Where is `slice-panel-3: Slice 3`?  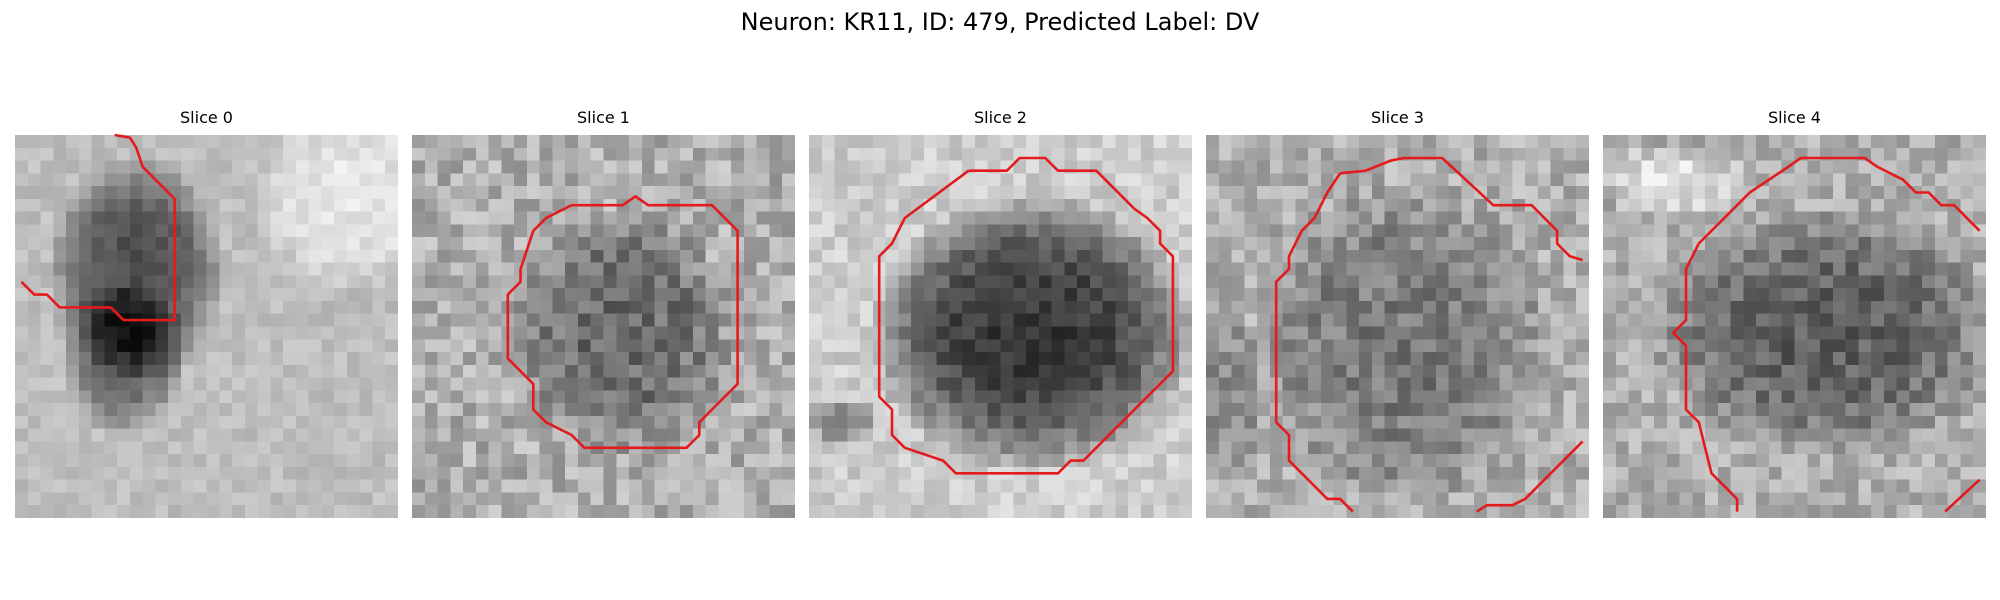 slice-panel-3: Slice 3 is located at coordinates (1397, 313).